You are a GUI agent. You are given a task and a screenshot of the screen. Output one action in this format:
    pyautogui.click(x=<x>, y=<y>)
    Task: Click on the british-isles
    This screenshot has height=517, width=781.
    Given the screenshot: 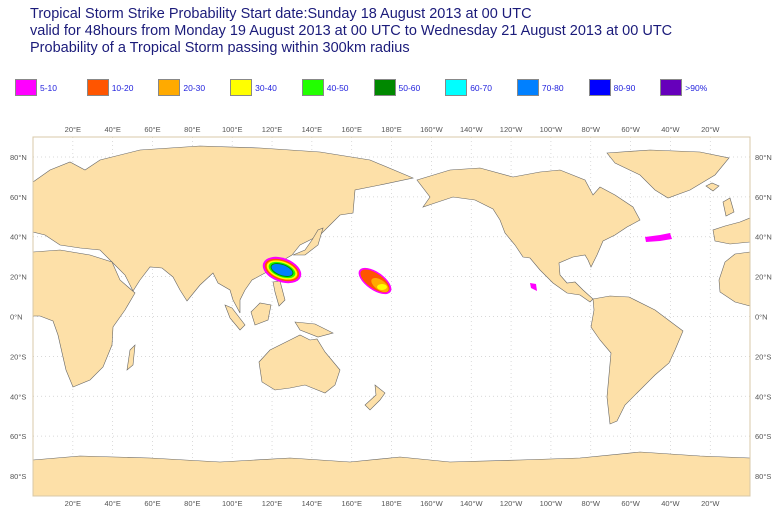 What is the action you would take?
    pyautogui.click(x=728, y=207)
    